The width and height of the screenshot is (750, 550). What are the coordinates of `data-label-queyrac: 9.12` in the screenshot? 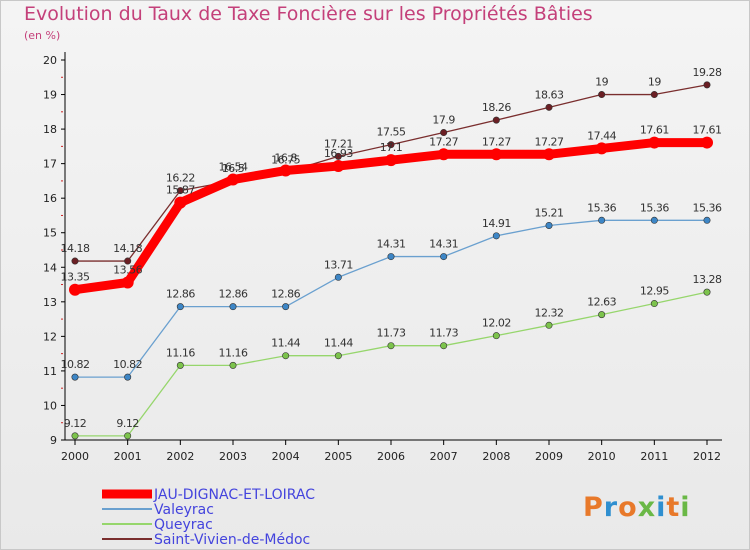 It's located at (127, 423).